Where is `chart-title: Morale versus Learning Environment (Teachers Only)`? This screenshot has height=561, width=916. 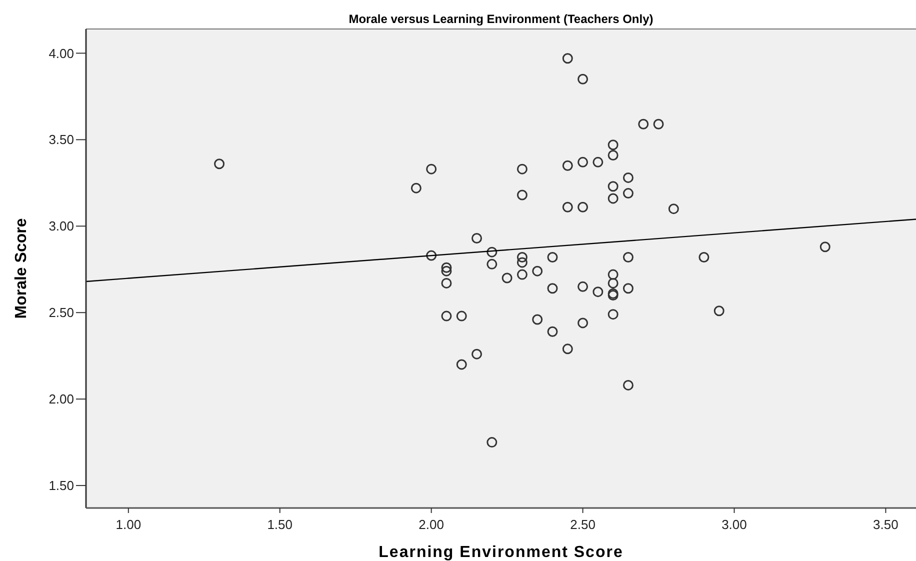 chart-title: Morale versus Learning Environment (Teachers Only) is located at coordinates (501, 19).